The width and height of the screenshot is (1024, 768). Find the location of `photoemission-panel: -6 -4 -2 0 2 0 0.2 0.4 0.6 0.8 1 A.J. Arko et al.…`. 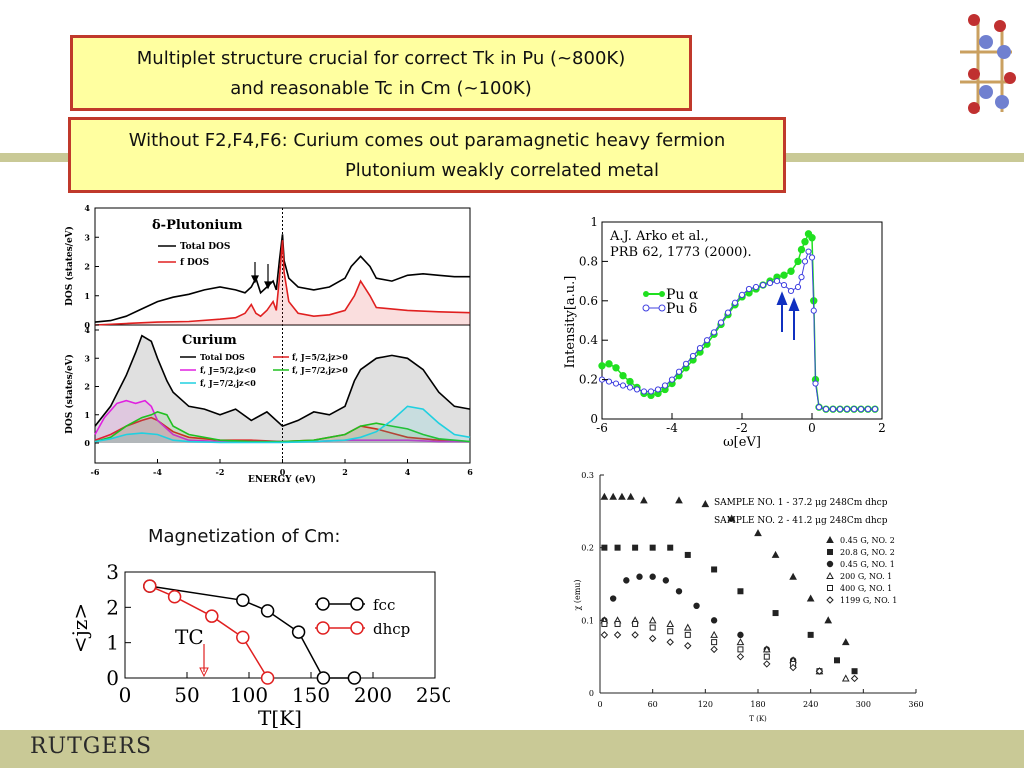

photoemission-panel: -6 -4 -2 0 2 0 0.2 0.4 0.6 0.8 1 A.J. Arko et al.… is located at coordinates (725, 332).